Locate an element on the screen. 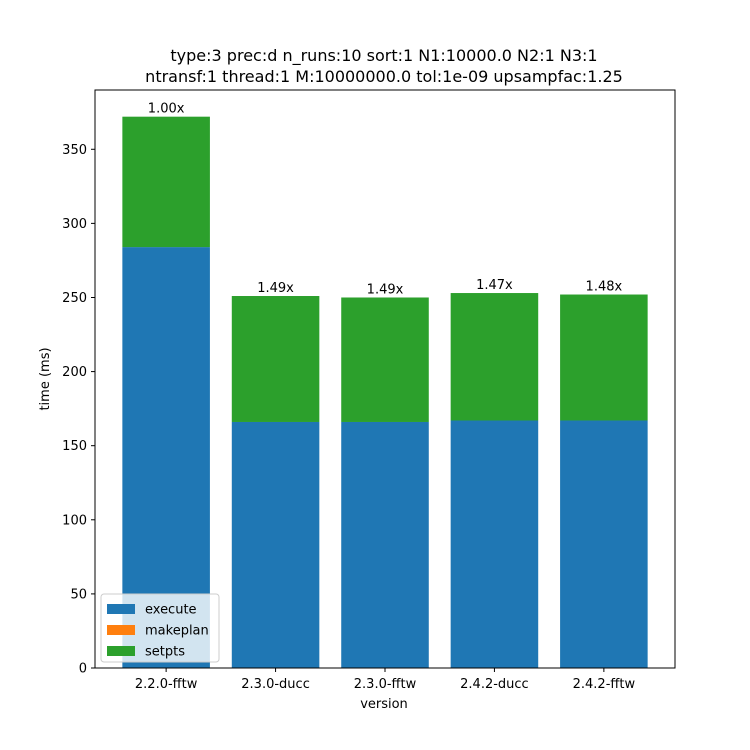  x-tick-label-0: 2.2.0-fftw is located at coordinates (166, 684).